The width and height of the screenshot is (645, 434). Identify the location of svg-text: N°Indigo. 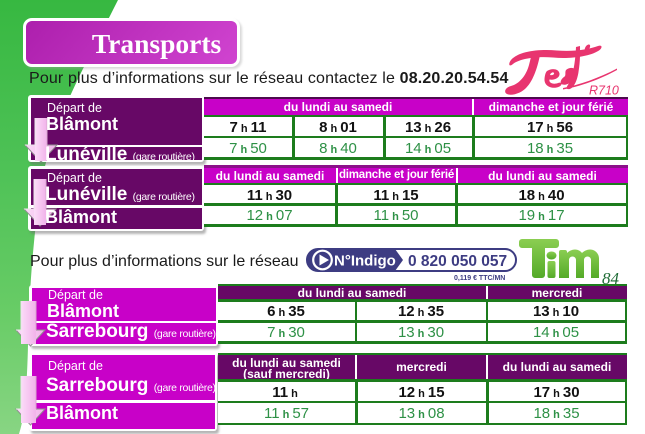
(365, 261).